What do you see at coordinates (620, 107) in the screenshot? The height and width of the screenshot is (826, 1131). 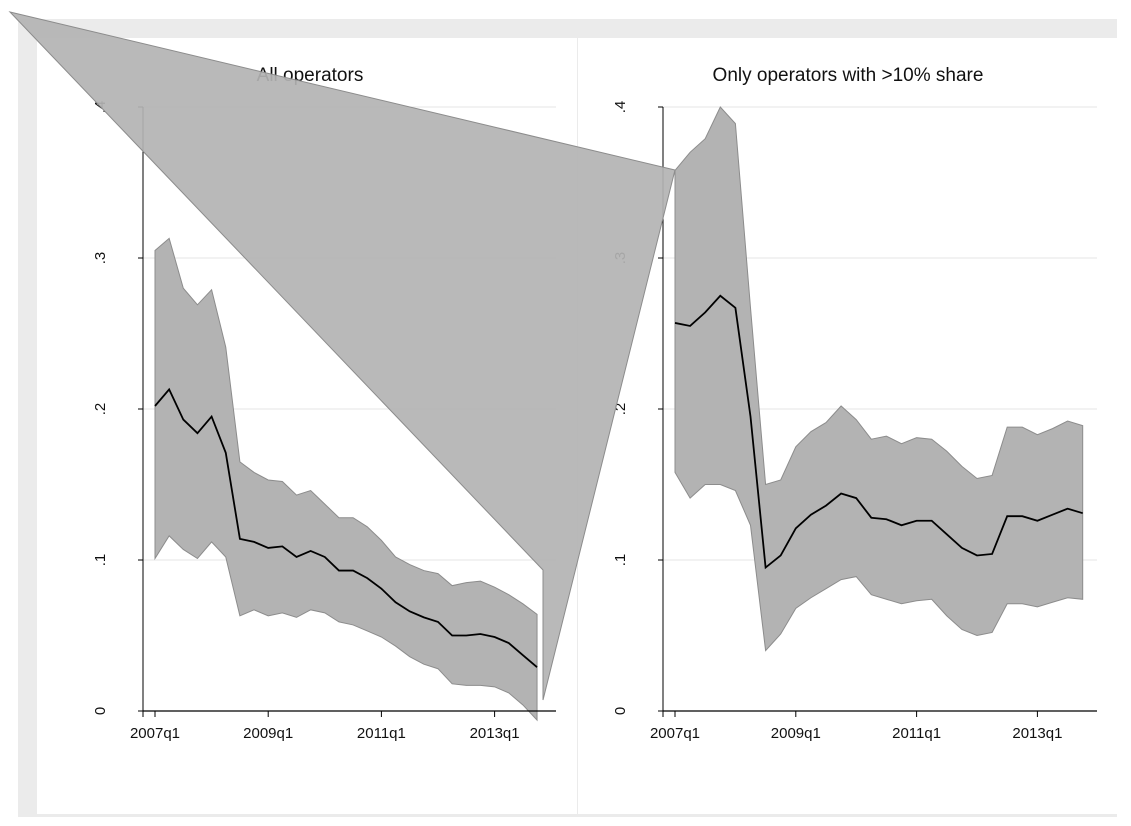 I see `y-tick-label: .4` at bounding box center [620, 107].